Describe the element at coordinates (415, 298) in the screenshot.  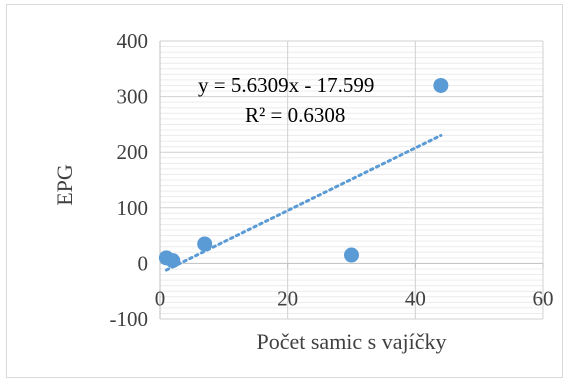
I see `x-tick-label: 40` at that location.